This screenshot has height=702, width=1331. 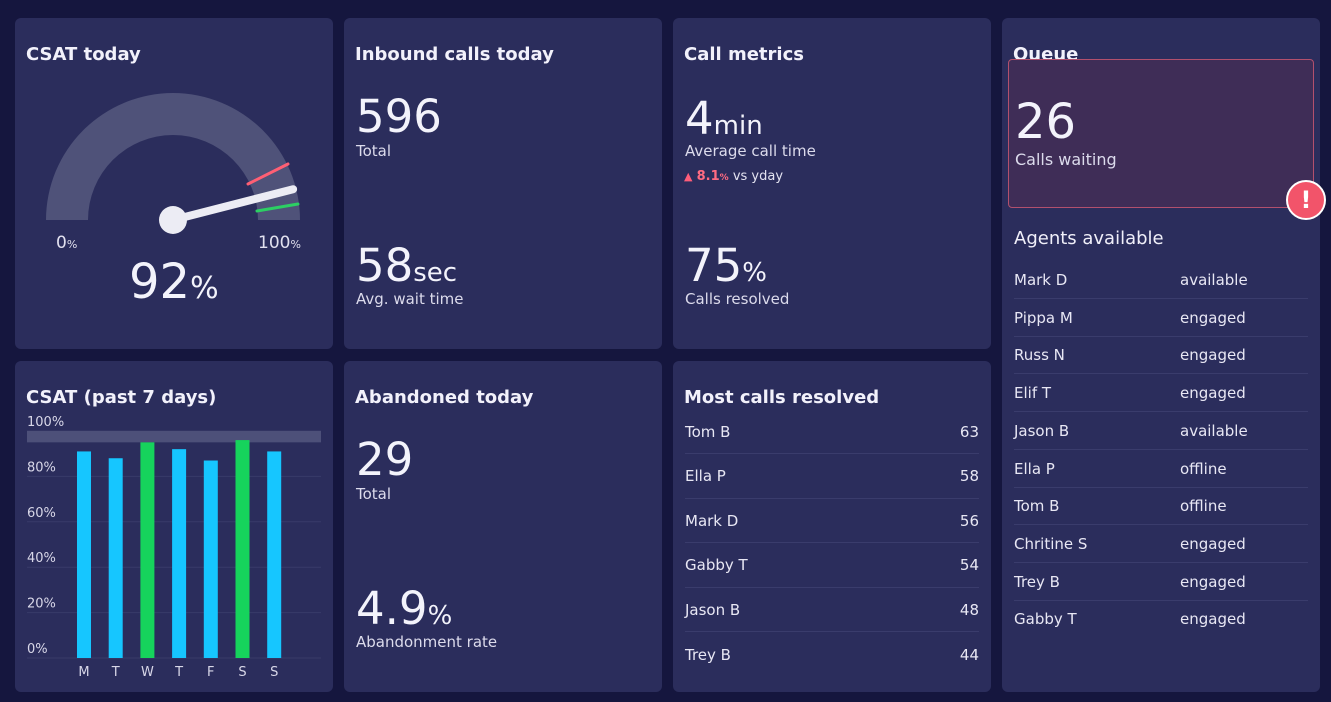 I want to click on agent-row: Elif T engaged, so click(x=1161, y=393).